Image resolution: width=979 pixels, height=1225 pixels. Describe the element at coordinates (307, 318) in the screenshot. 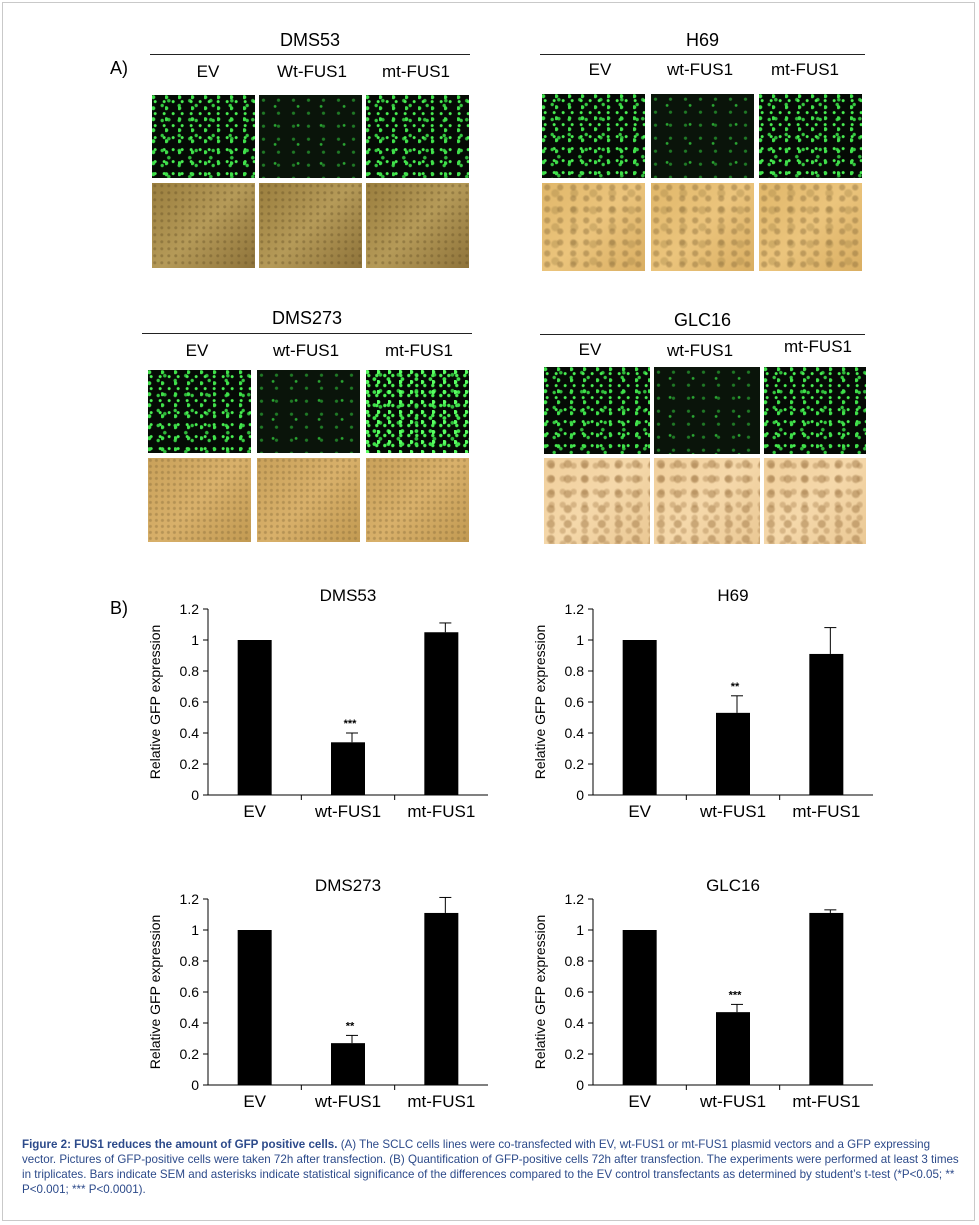

I see `group-title-dms273: DMS273` at that location.